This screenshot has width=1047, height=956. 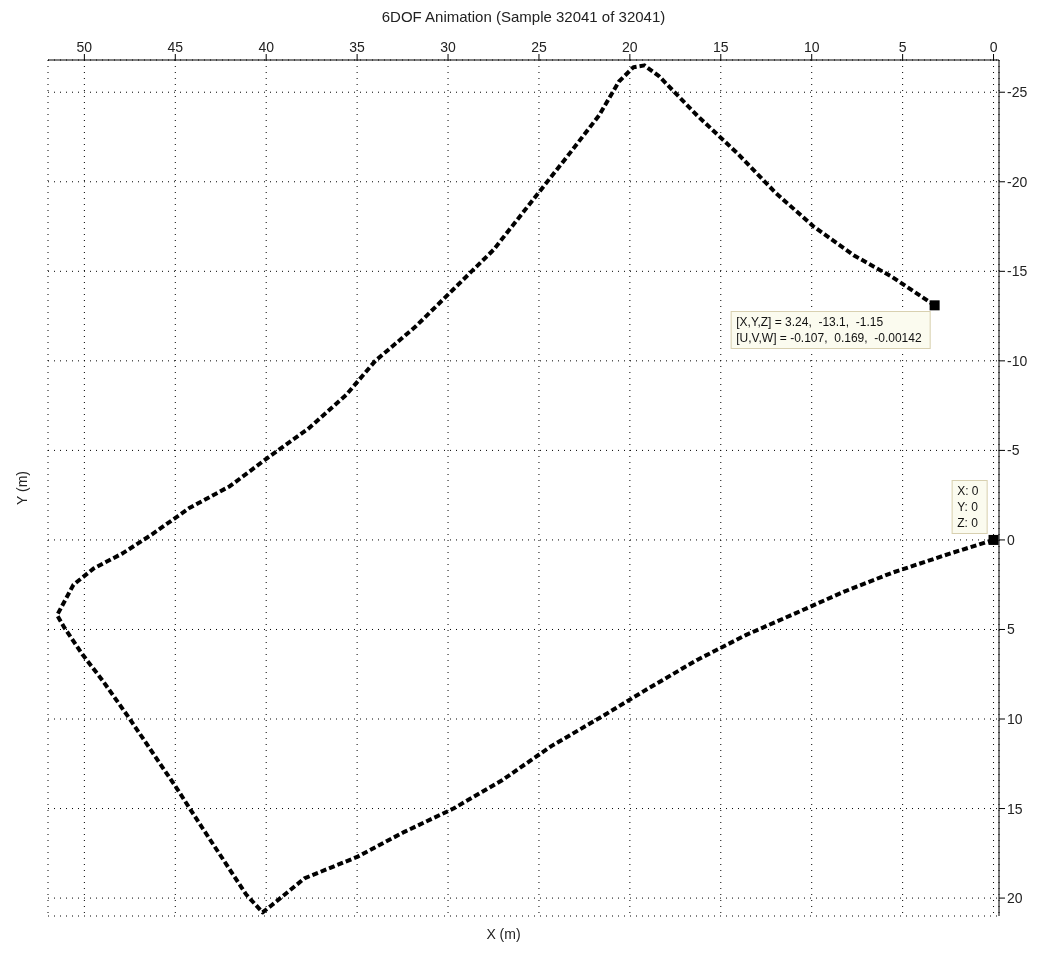 What do you see at coordinates (84, 47) in the screenshot?
I see `x-tick-label: 50` at bounding box center [84, 47].